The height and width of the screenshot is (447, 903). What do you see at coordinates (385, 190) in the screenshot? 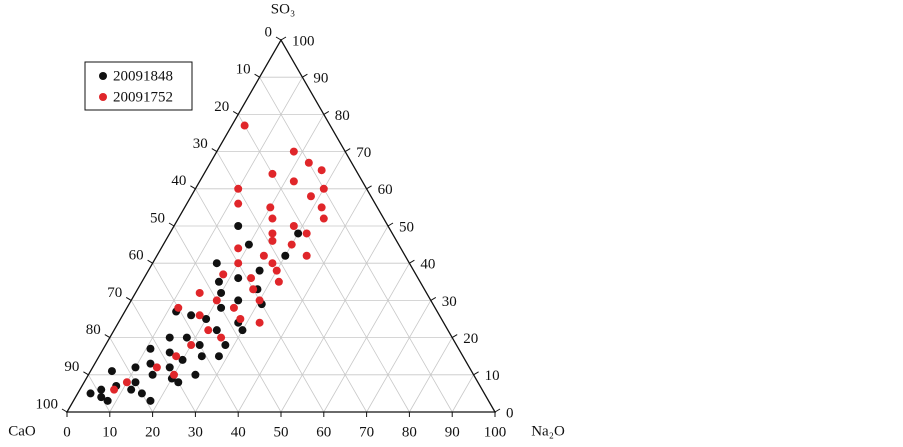
I see `right-tick-label: 60` at bounding box center [385, 190].